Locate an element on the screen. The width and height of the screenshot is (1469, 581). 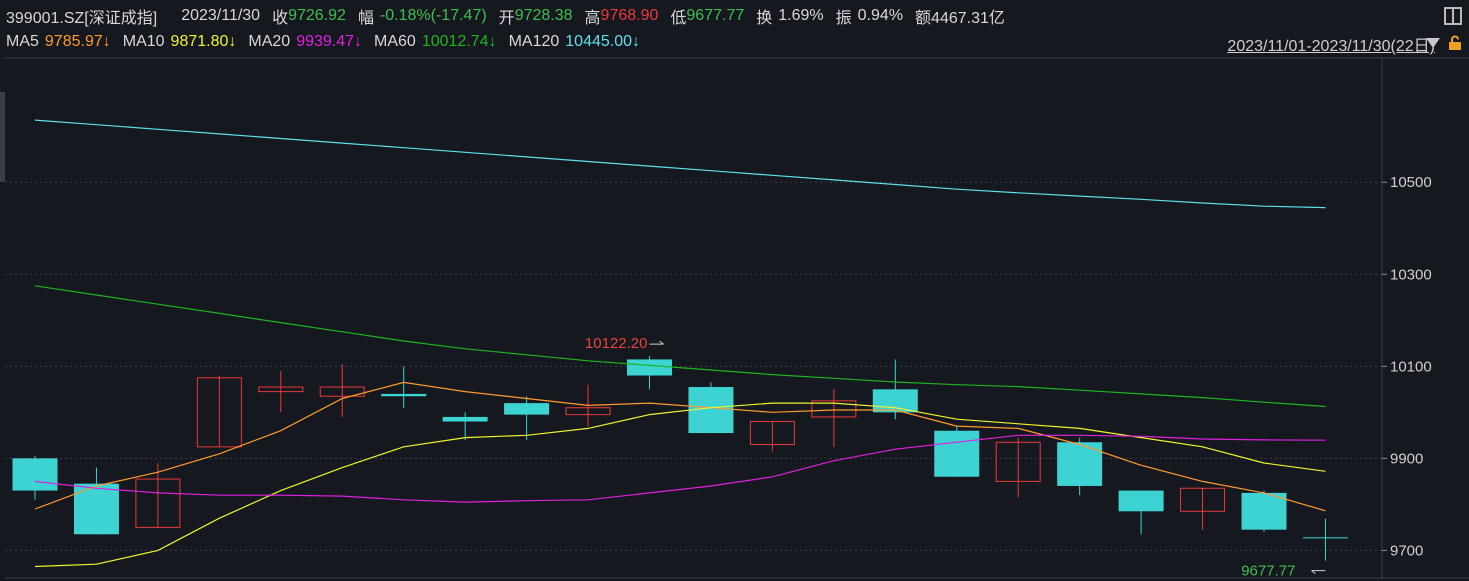
lock-icon is located at coordinates (1455, 43).